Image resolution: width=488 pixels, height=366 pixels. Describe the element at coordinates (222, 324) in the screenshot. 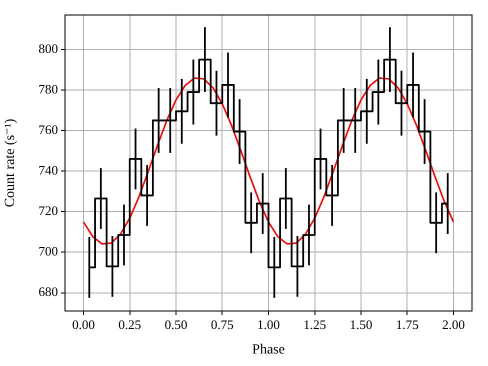

I see `x-tick-label: 0.75` at that location.